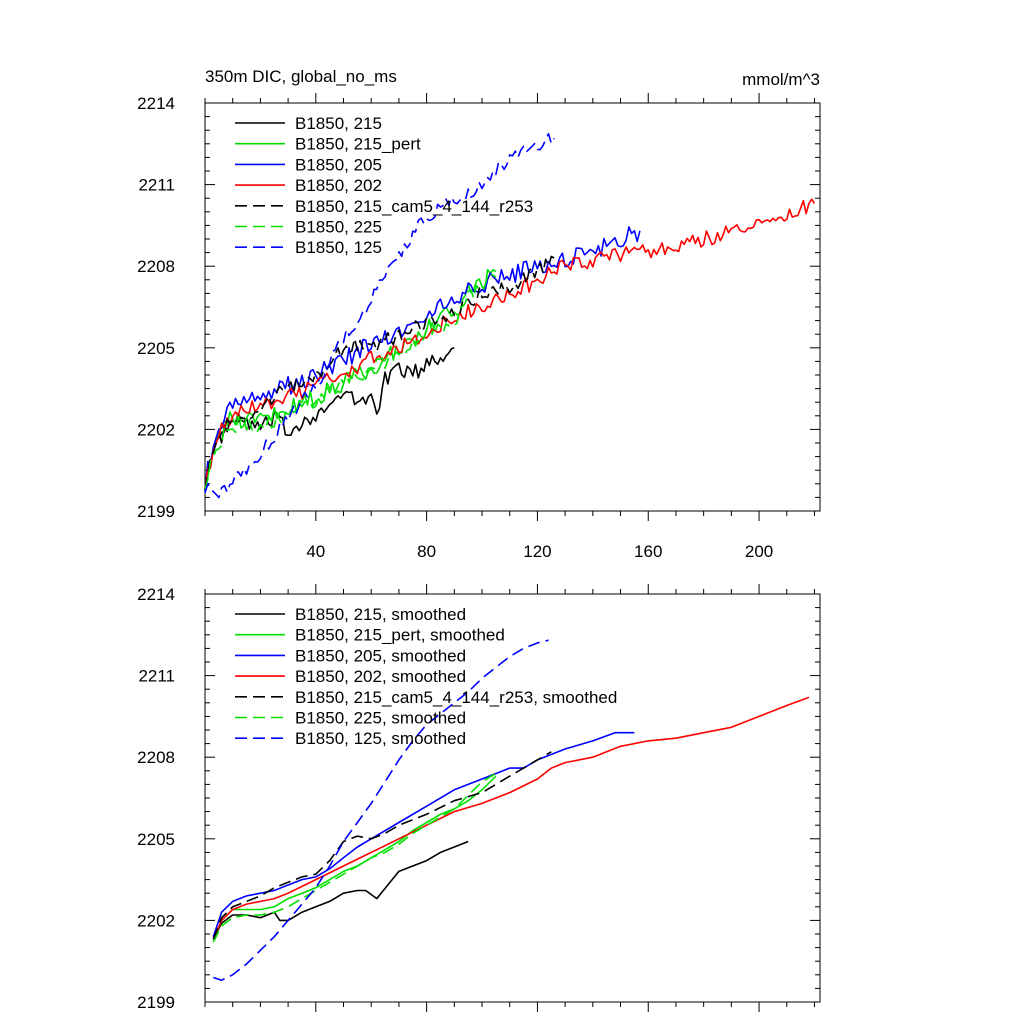 The image size is (1024, 1024). Describe the element at coordinates (380, 676) in the screenshot. I see `legend-label: B1850, 202, smoothed` at that location.